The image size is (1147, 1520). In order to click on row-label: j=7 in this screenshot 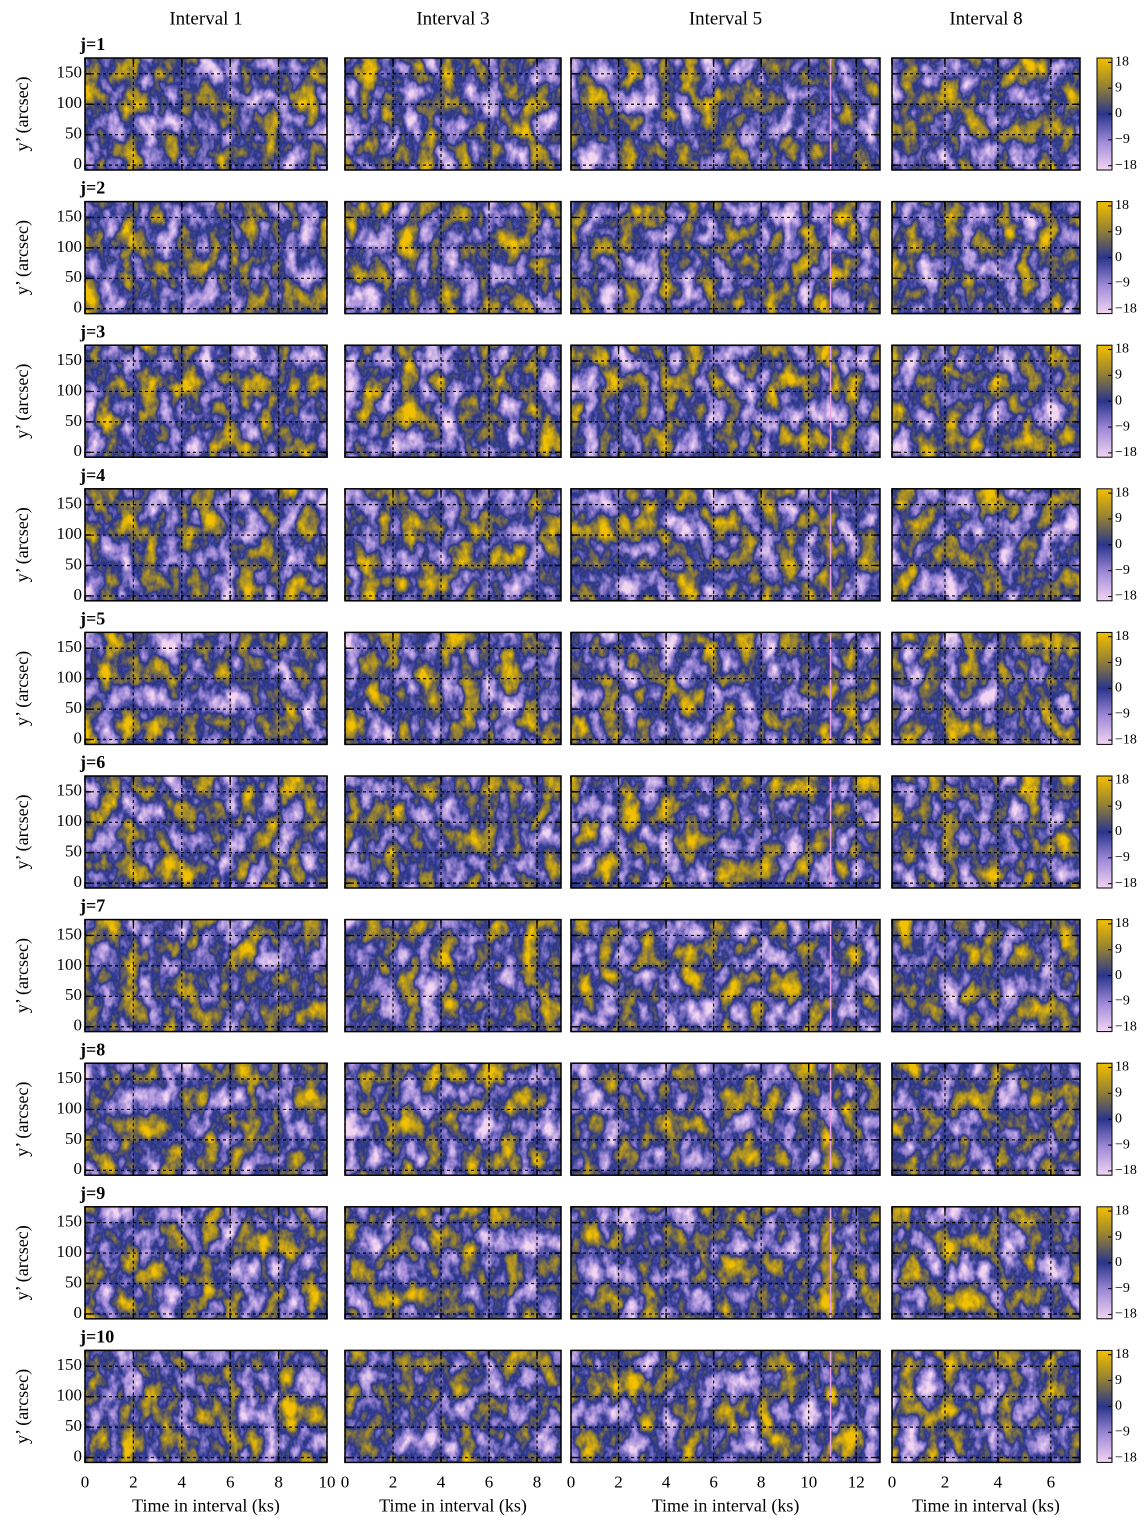, I will do `click(92, 906)`.